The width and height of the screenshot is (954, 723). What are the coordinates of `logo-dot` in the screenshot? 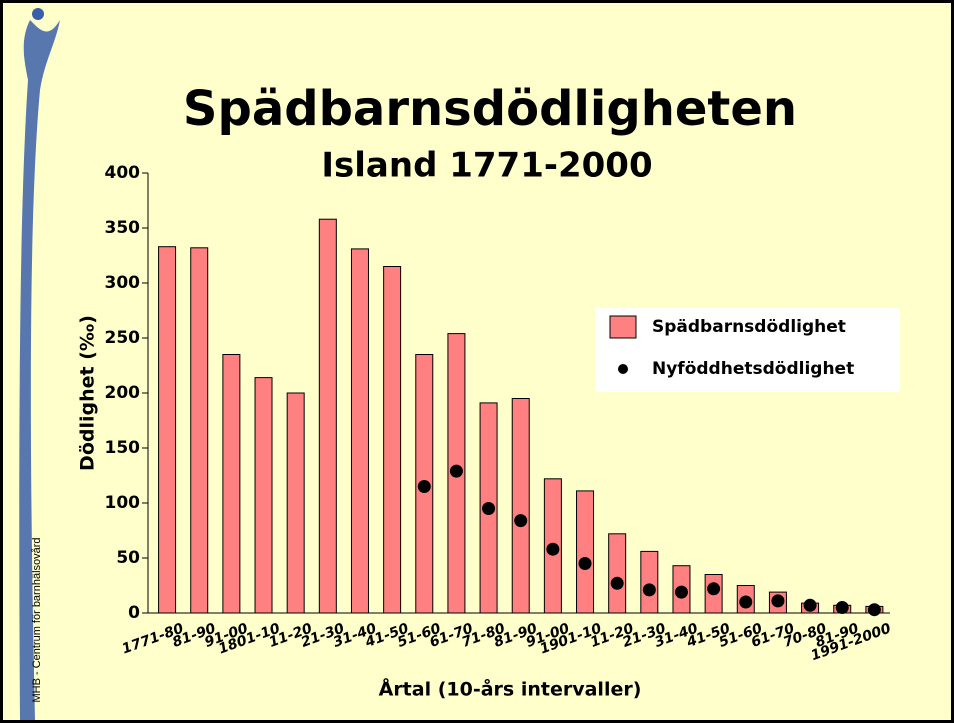 It's located at (38, 14).